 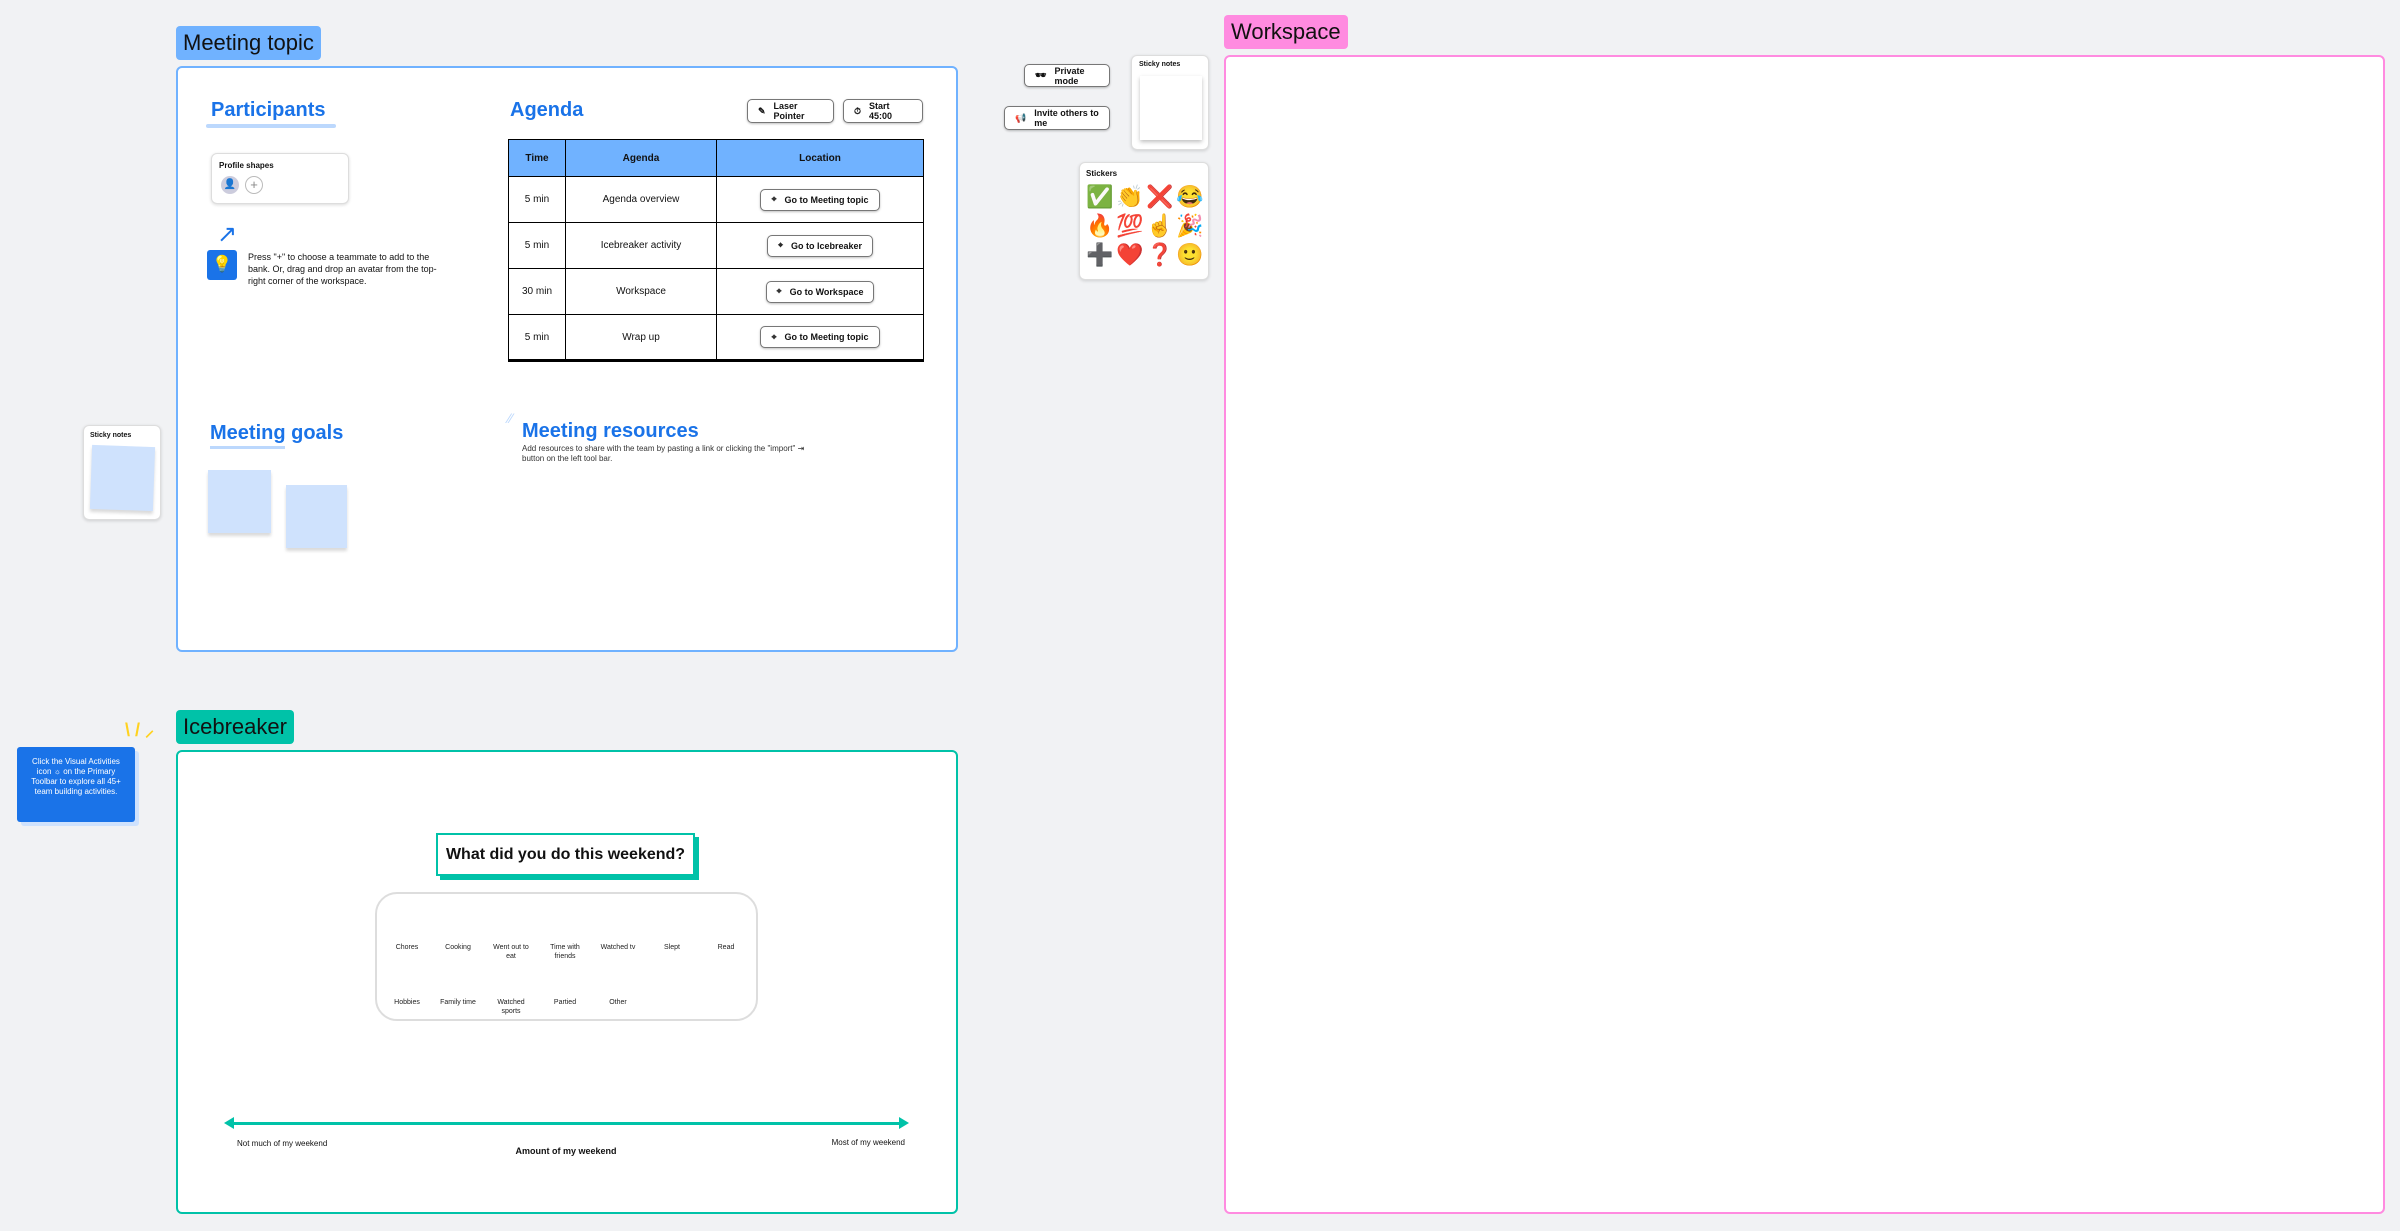 I want to click on go-to-button: ⌖ Go to Workspace, so click(x=820, y=291).